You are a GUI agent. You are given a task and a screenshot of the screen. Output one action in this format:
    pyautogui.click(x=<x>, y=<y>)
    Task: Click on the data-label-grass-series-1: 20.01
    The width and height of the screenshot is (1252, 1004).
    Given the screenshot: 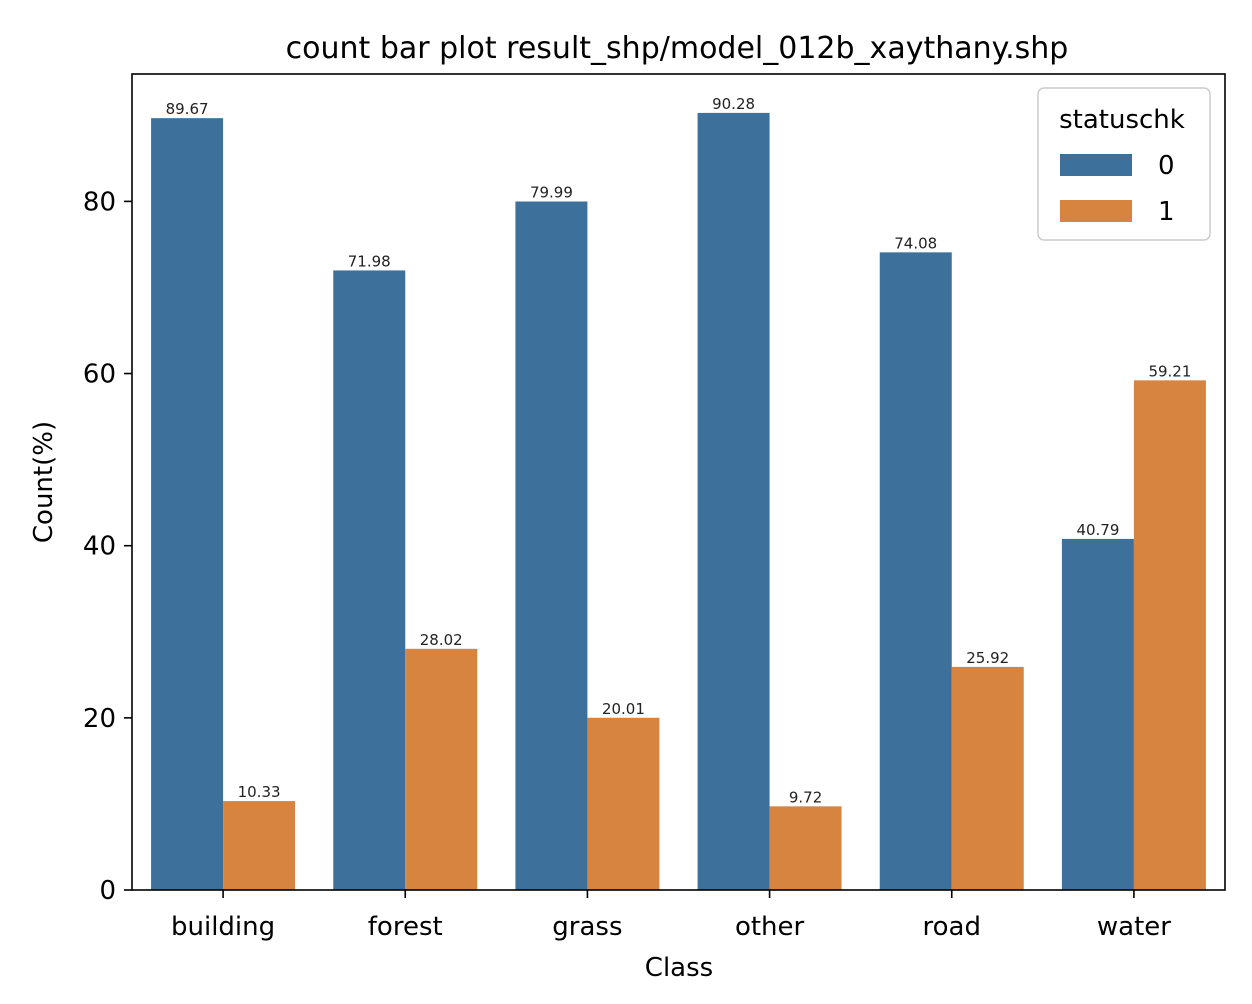 What is the action you would take?
    pyautogui.click(x=623, y=709)
    